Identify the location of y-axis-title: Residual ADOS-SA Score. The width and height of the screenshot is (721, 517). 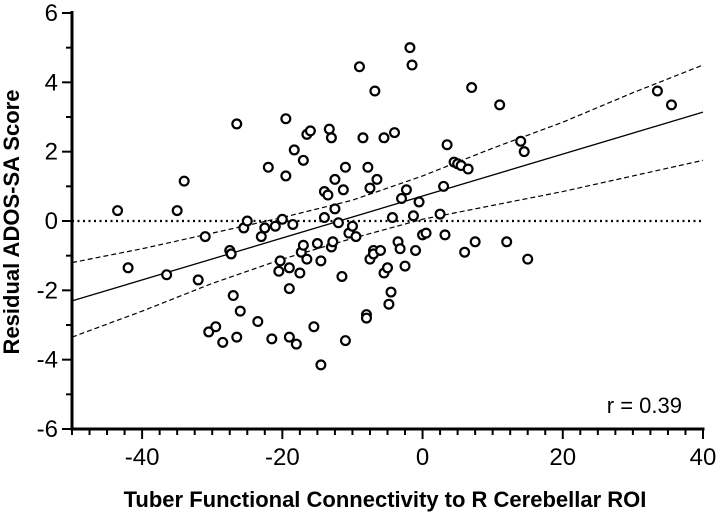
(12, 222).